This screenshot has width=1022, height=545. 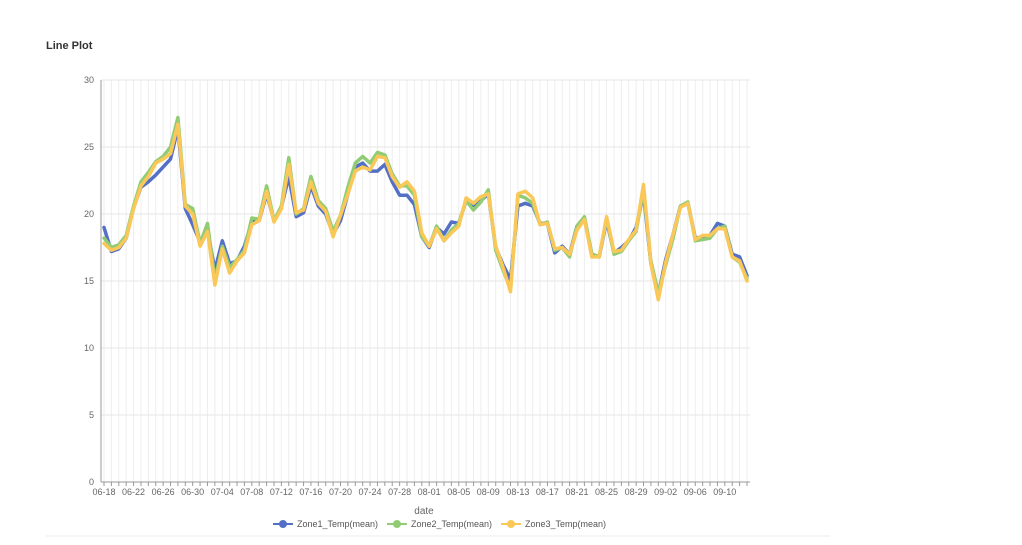 I want to click on y-tick-label: 15, so click(x=89, y=281).